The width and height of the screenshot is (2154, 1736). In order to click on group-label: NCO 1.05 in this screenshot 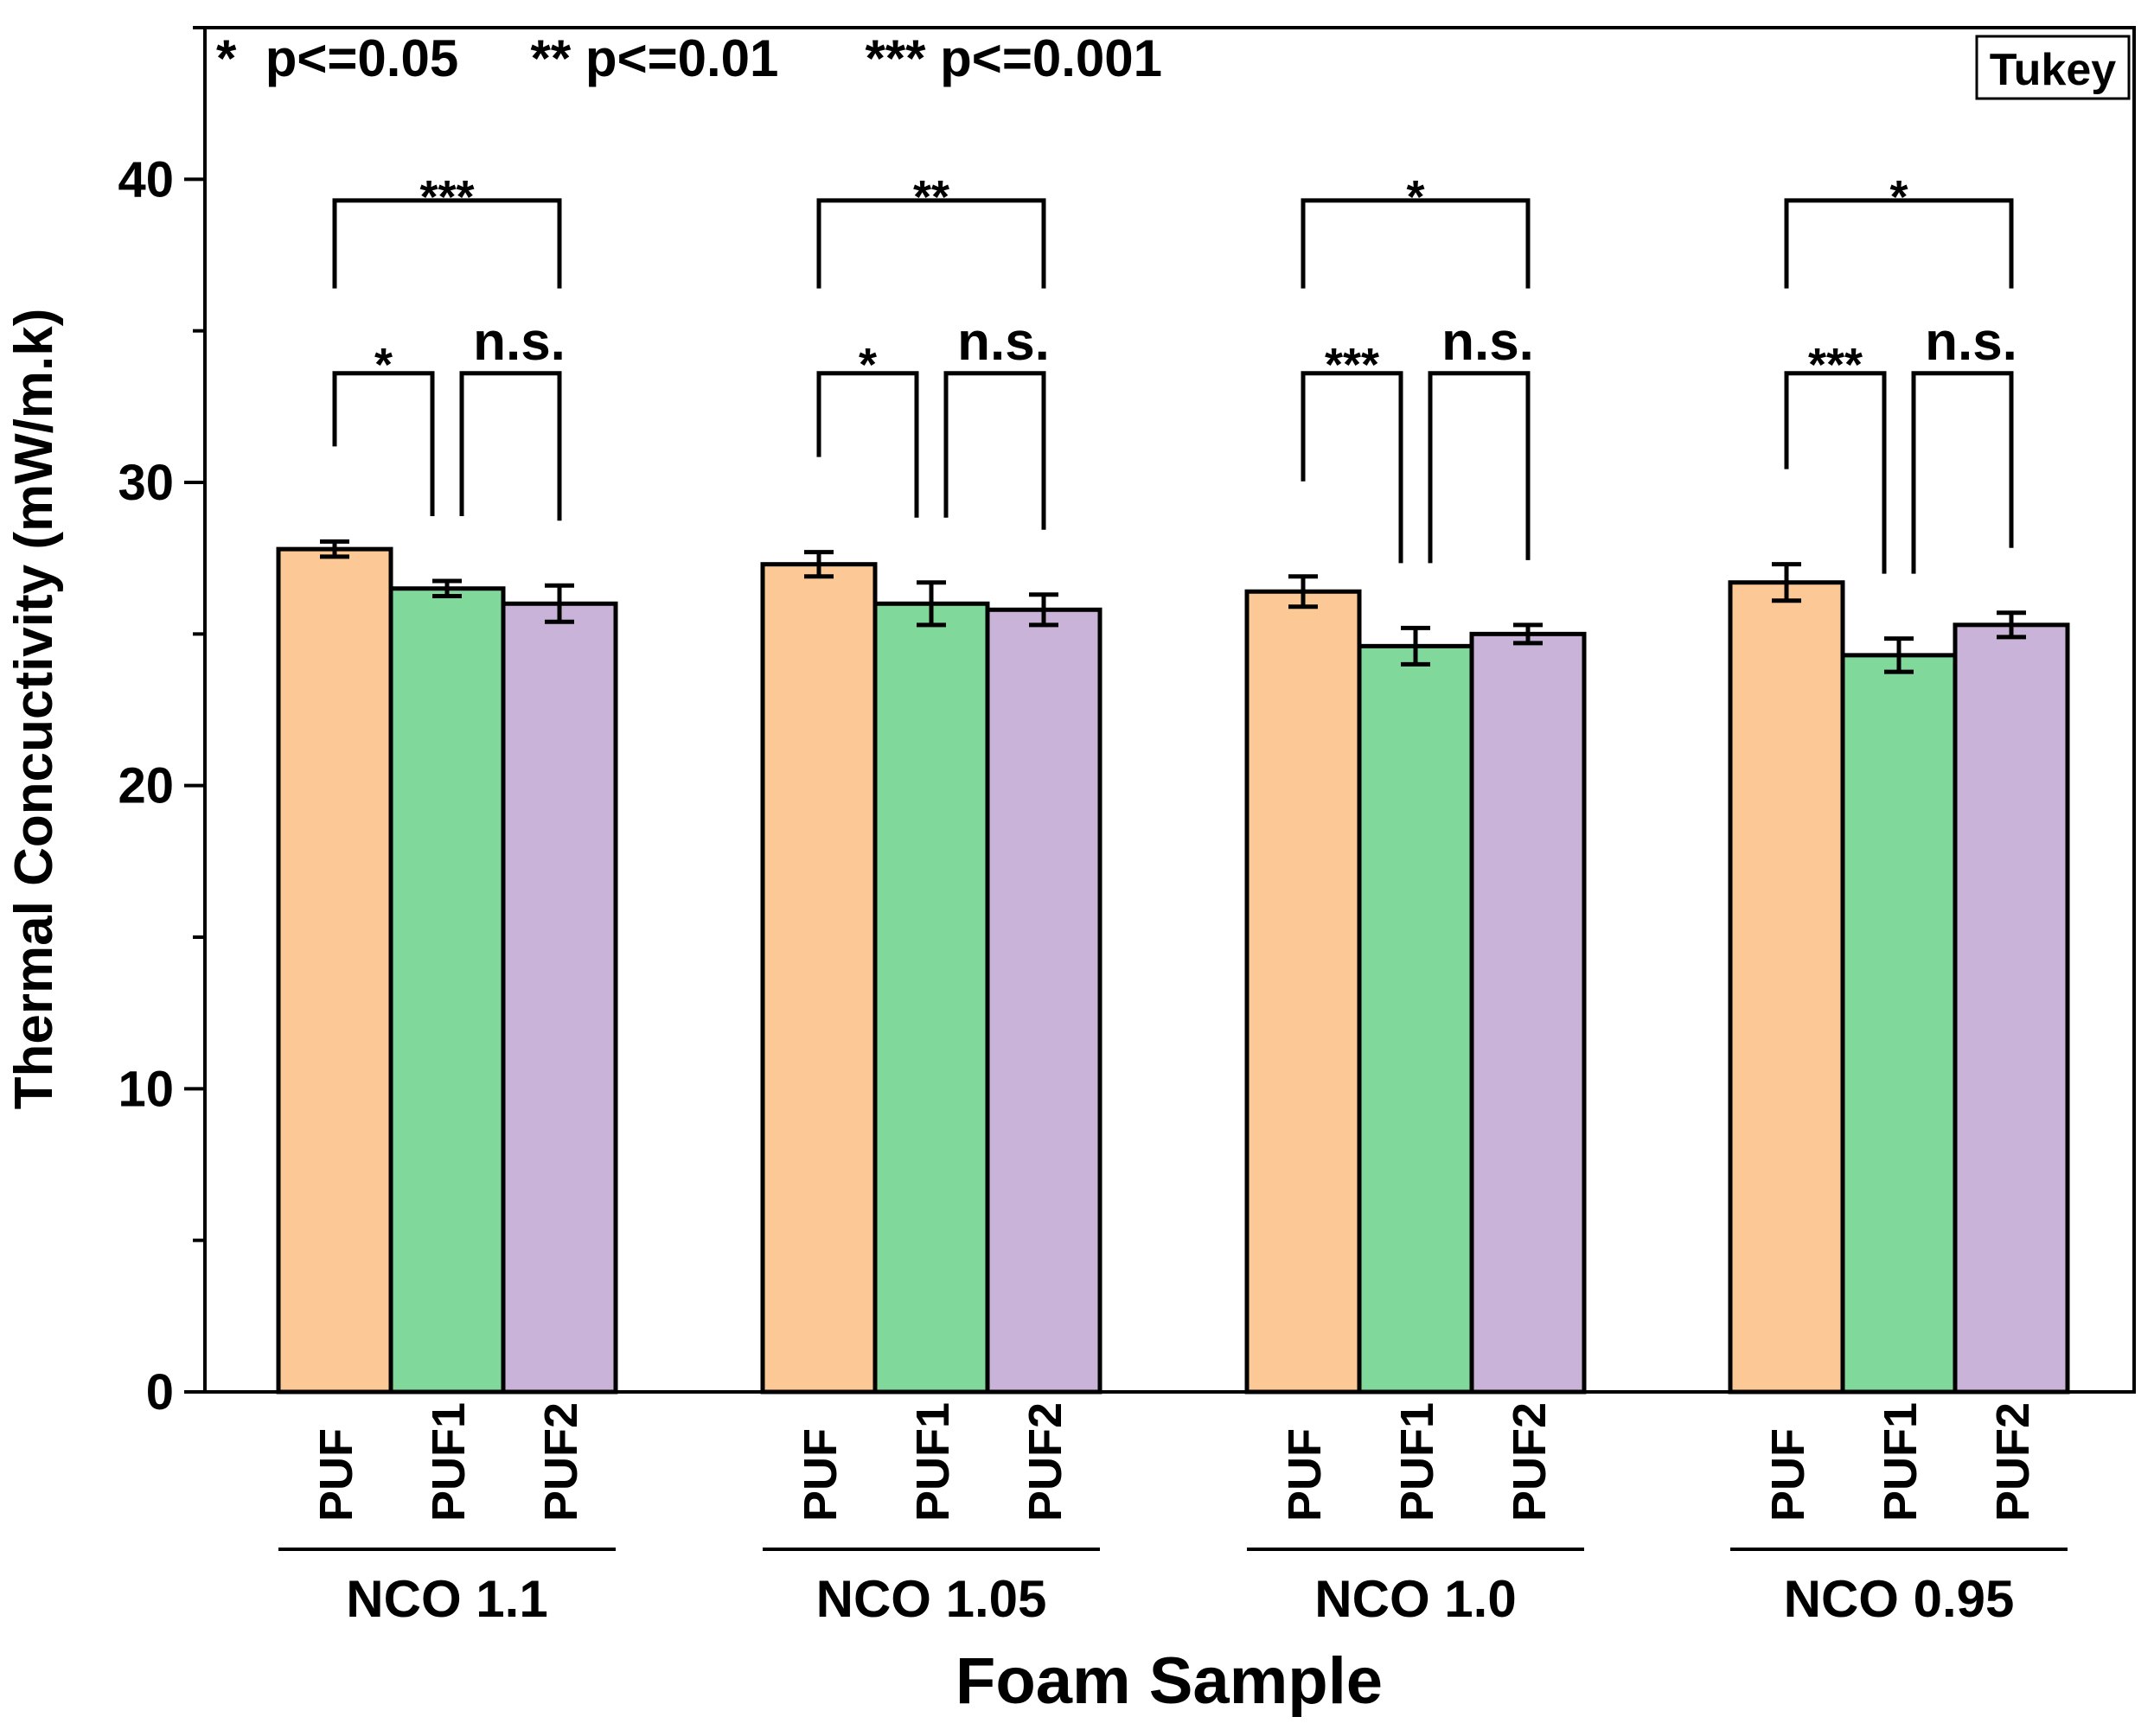, I will do `click(931, 1599)`.